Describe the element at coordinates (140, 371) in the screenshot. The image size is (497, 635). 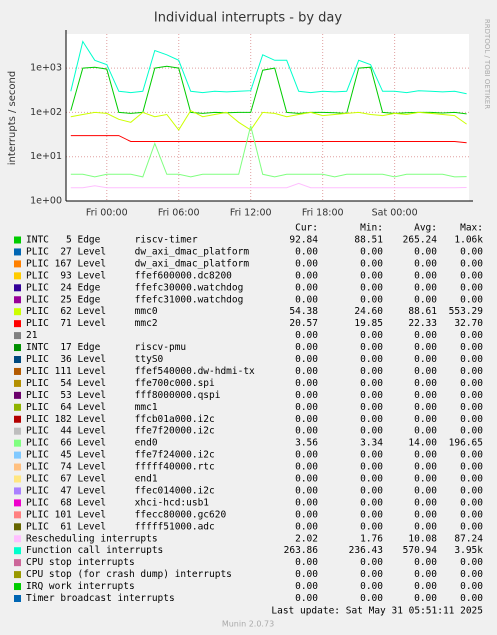
I see `legend-label: PLIC 111 Level ffef540000.dw-hdmi-tx` at that location.